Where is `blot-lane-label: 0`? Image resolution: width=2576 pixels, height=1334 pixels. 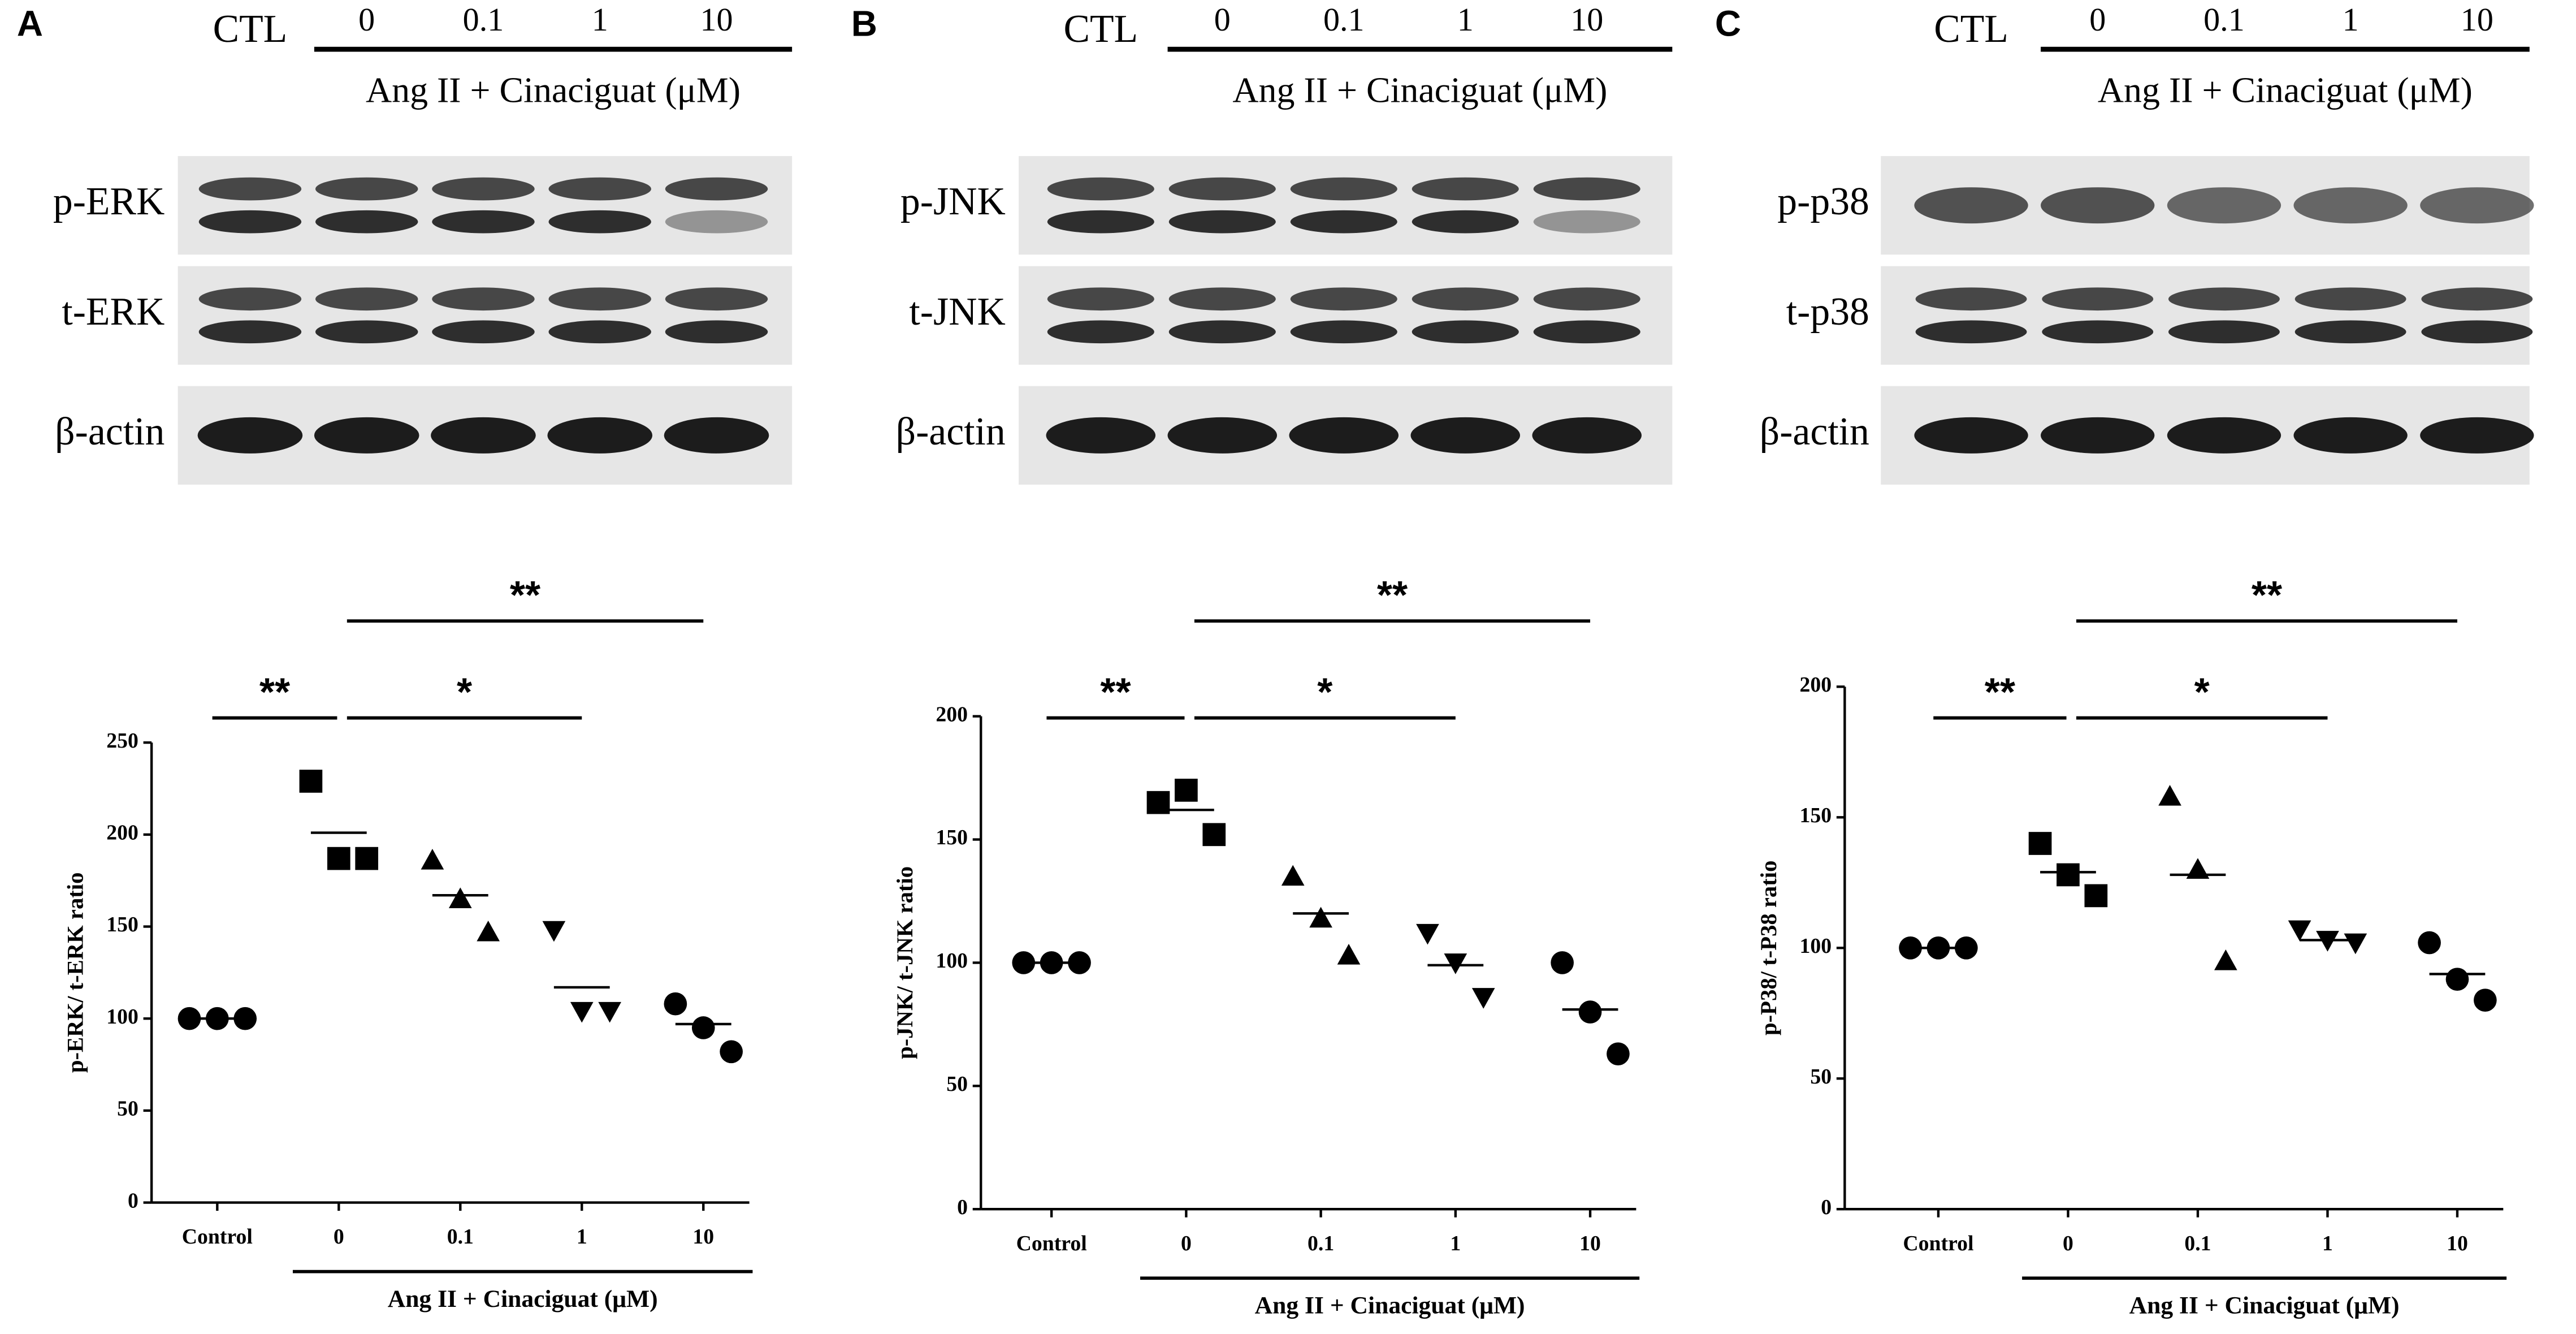 blot-lane-label: 0 is located at coordinates (1222, 19).